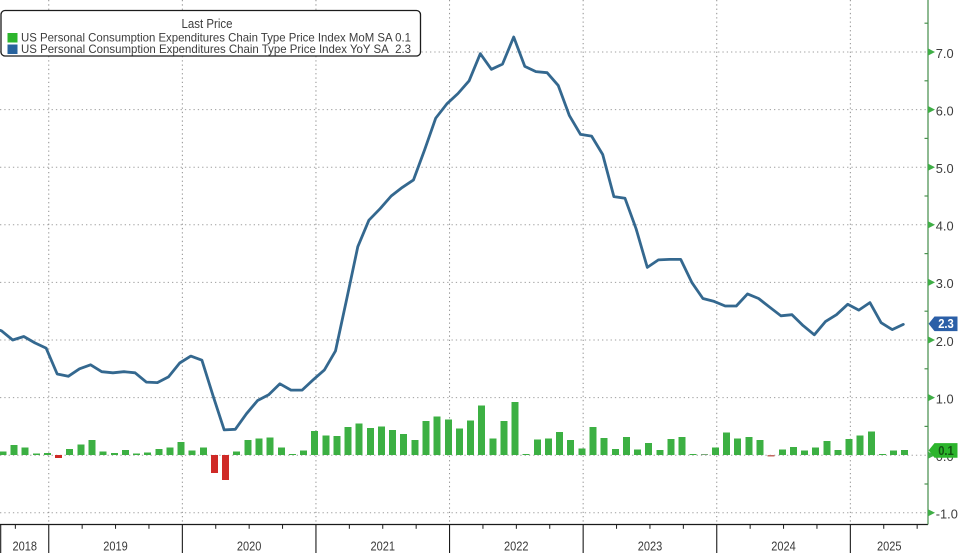  I want to click on svg-text: 2020, so click(249, 545).